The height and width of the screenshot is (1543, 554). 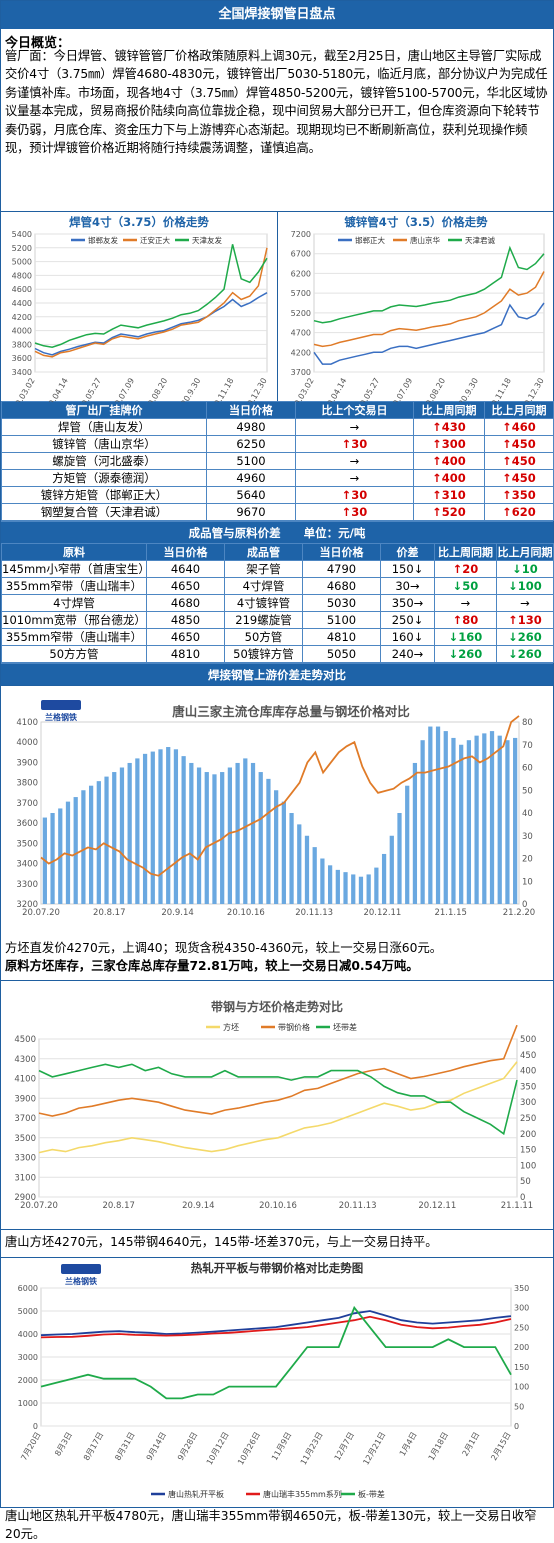 I want to click on y-tick-label: 6700, so click(x=301, y=254).